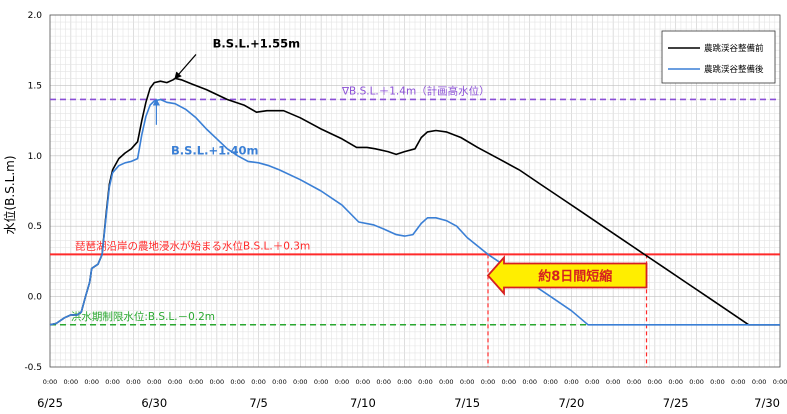 The image size is (787, 414). Describe the element at coordinates (35, 227) in the screenshot. I see `y-tick-label: 0.5` at that location.